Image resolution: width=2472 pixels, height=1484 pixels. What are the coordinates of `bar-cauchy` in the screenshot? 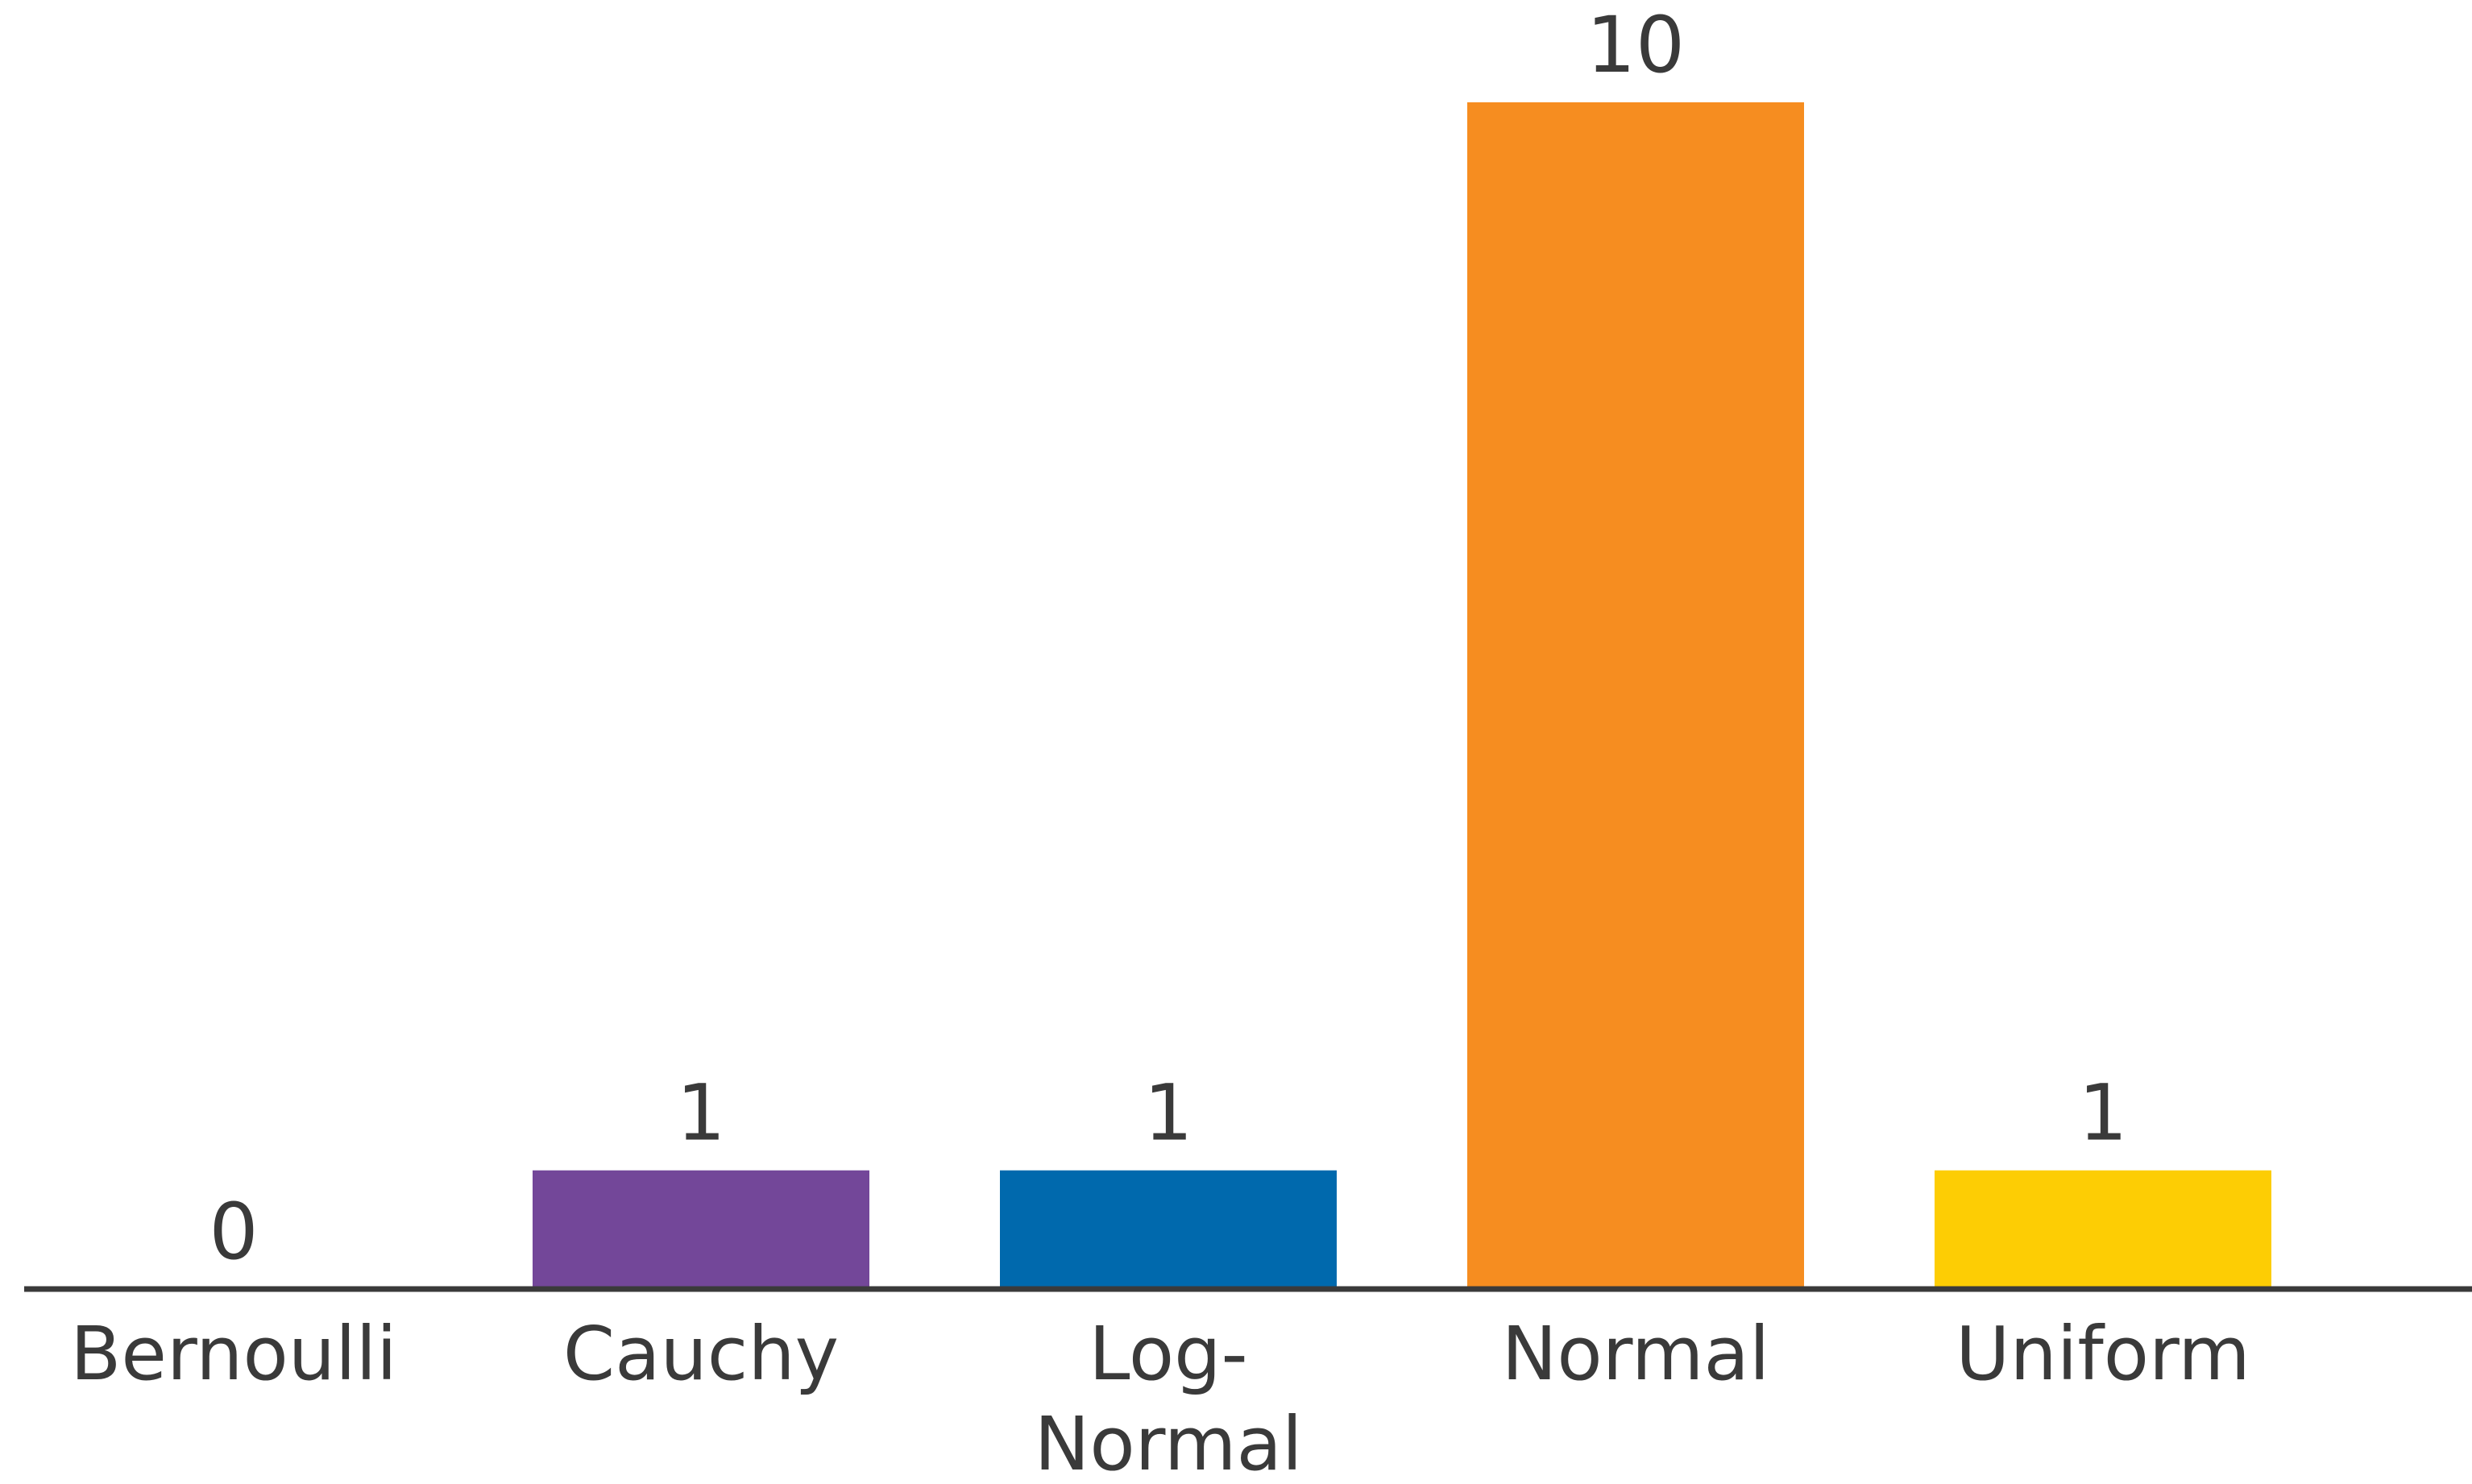 It's located at (701, 1229).